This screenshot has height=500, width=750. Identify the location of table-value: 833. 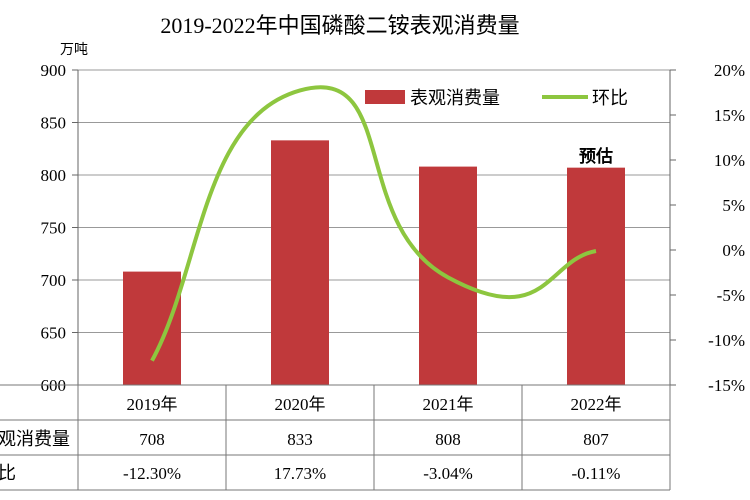
(300, 439).